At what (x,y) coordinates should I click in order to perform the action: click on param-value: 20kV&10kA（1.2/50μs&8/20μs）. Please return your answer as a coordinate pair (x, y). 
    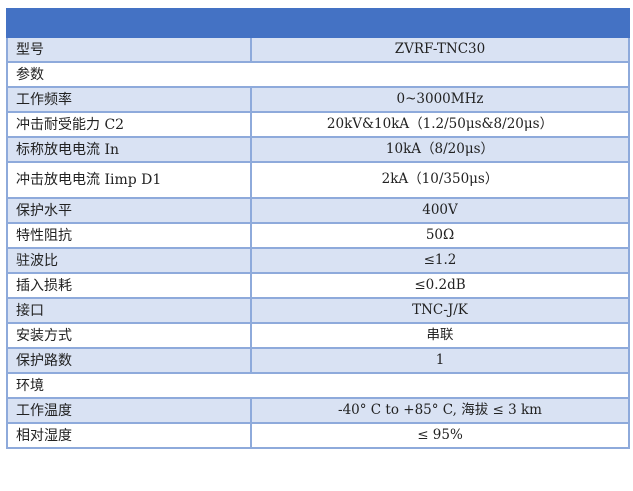
    Looking at the image, I should click on (440, 124).